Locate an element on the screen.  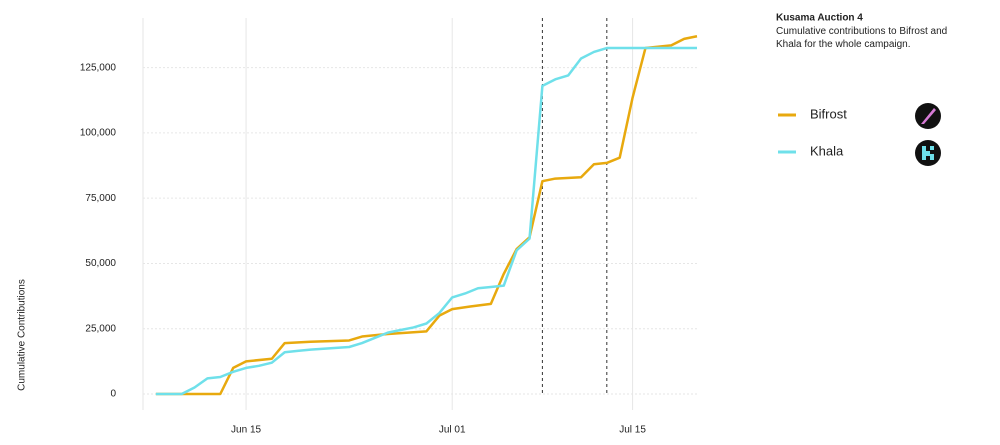
legend-label: Khala is located at coordinates (827, 150).